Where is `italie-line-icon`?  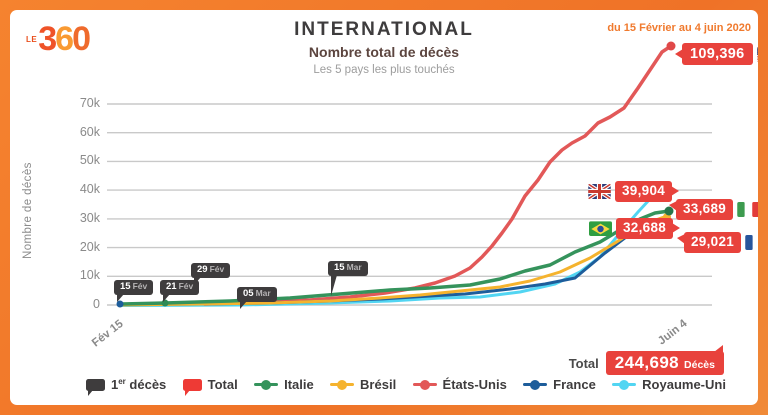
italie-line-icon is located at coordinates (266, 384).